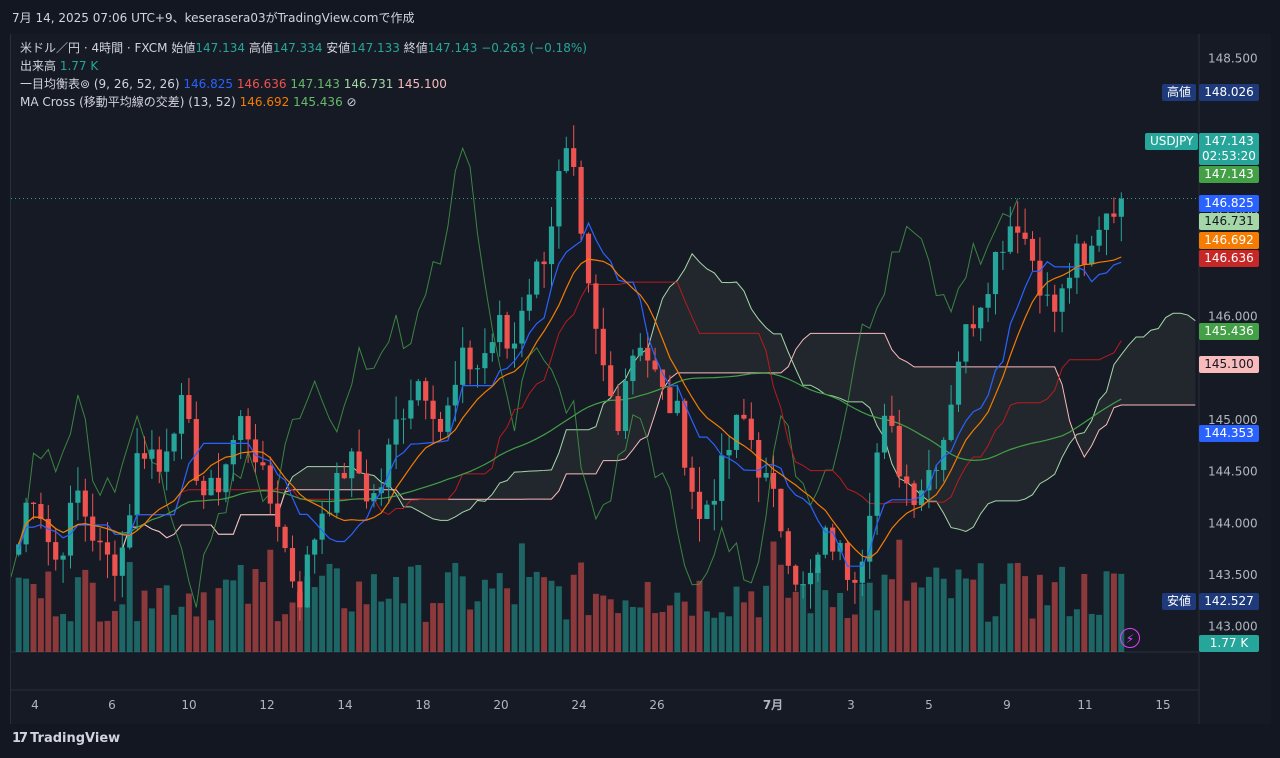 The width and height of the screenshot is (1280, 758). What do you see at coordinates (94, 48) in the screenshot?
I see `legend-symbol: 米ドル／円 · 4時間 · FXCM` at bounding box center [94, 48].